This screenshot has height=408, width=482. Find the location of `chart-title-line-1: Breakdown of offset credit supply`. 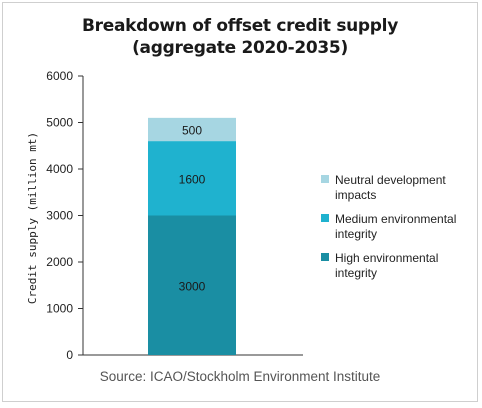

chart-title-line-1: Breakdown of offset credit supply is located at coordinates (240, 26).